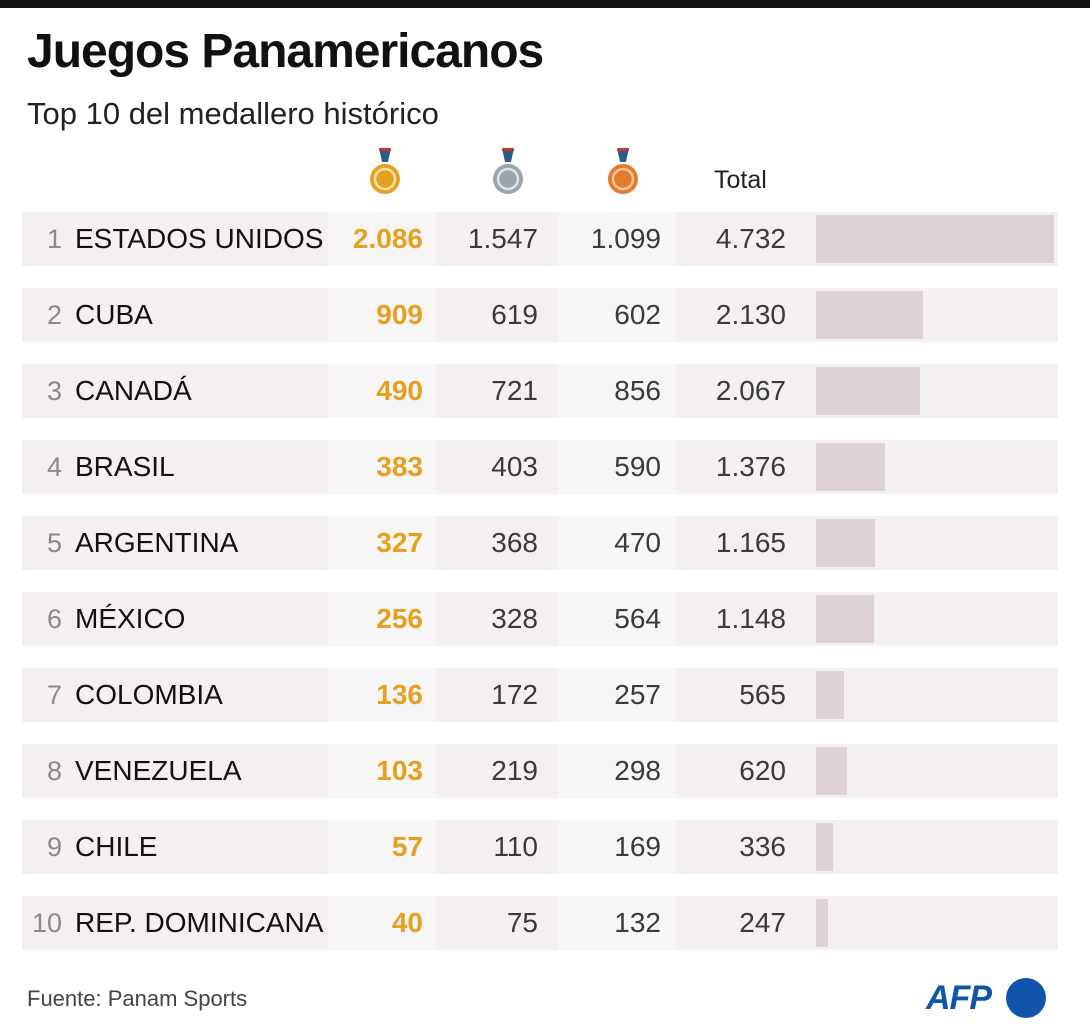  What do you see at coordinates (637, 466) in the screenshot?
I see `bronze-count: 590` at bounding box center [637, 466].